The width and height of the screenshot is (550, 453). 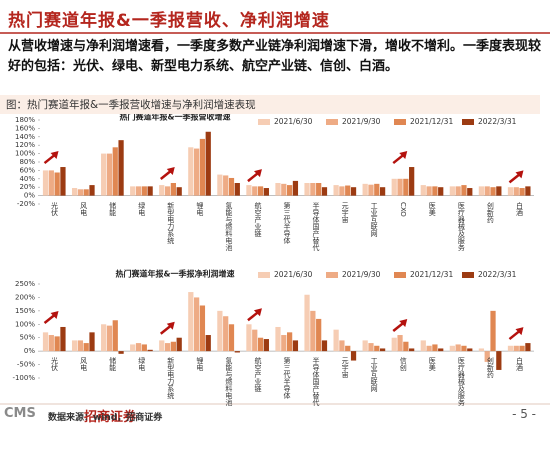 I want to click on source-note: 数据来源：wind，招商证券, so click(x=105, y=418).